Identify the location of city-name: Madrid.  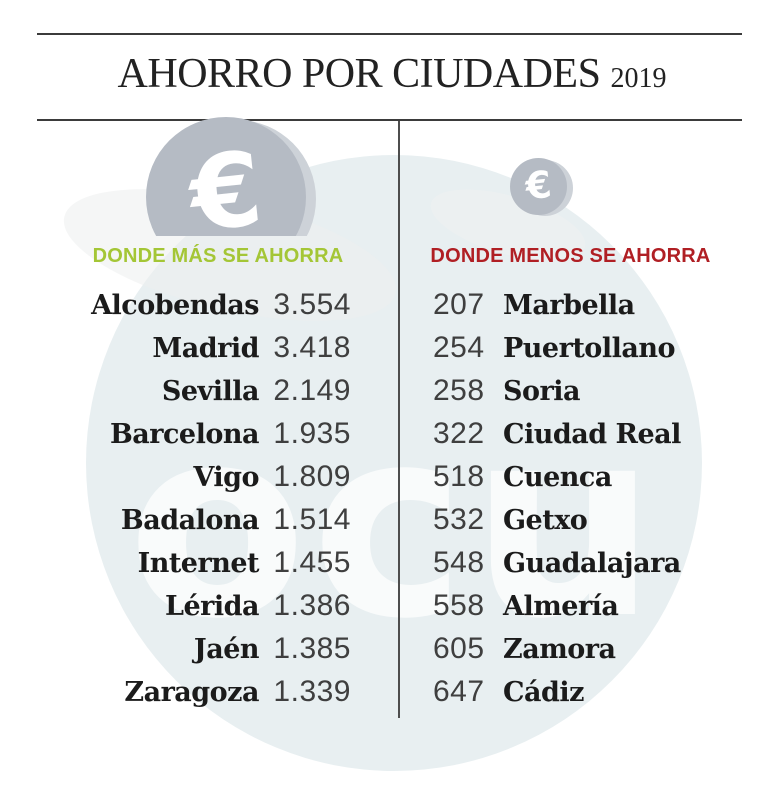
(205, 348).